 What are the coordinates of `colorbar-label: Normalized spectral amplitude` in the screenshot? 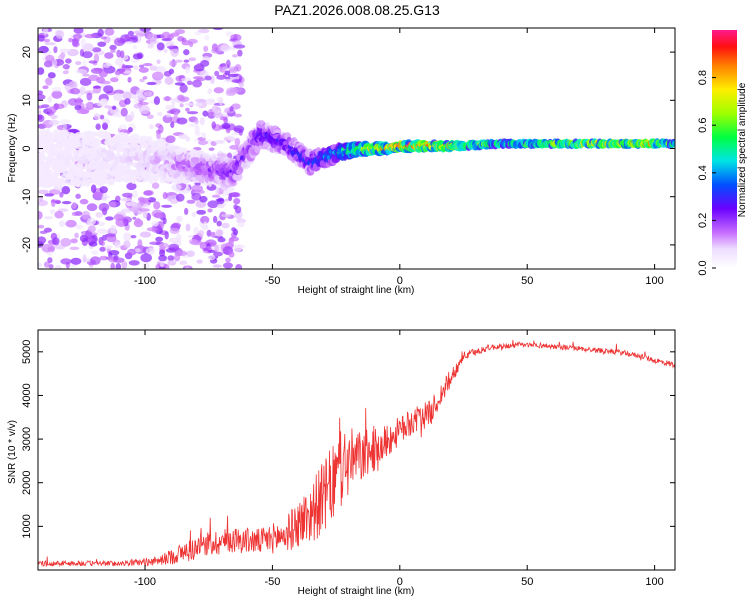 It's located at (742, 149).